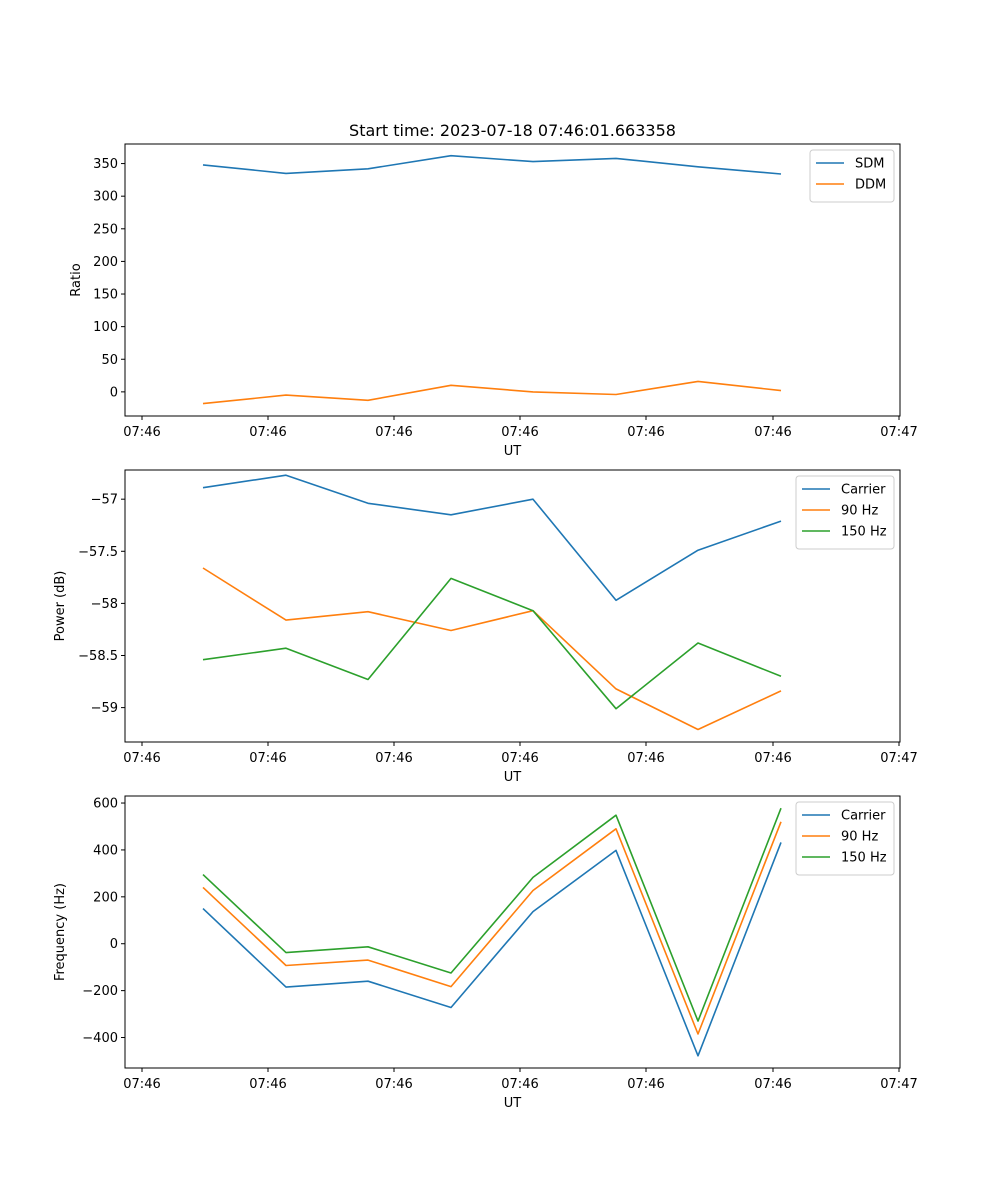 Image resolution: width=1000 pixels, height=1200 pixels. What do you see at coordinates (100, 991) in the screenshot?
I see `y-tick-label: −200` at bounding box center [100, 991].